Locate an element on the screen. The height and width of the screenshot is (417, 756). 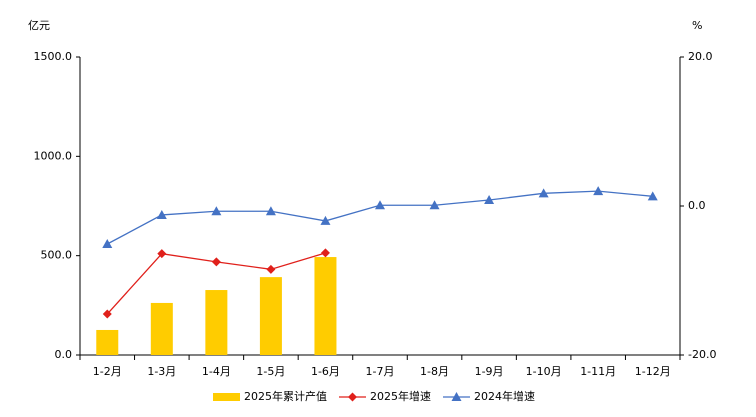
y-tick-label: 1500.0 is located at coordinates (53, 56).